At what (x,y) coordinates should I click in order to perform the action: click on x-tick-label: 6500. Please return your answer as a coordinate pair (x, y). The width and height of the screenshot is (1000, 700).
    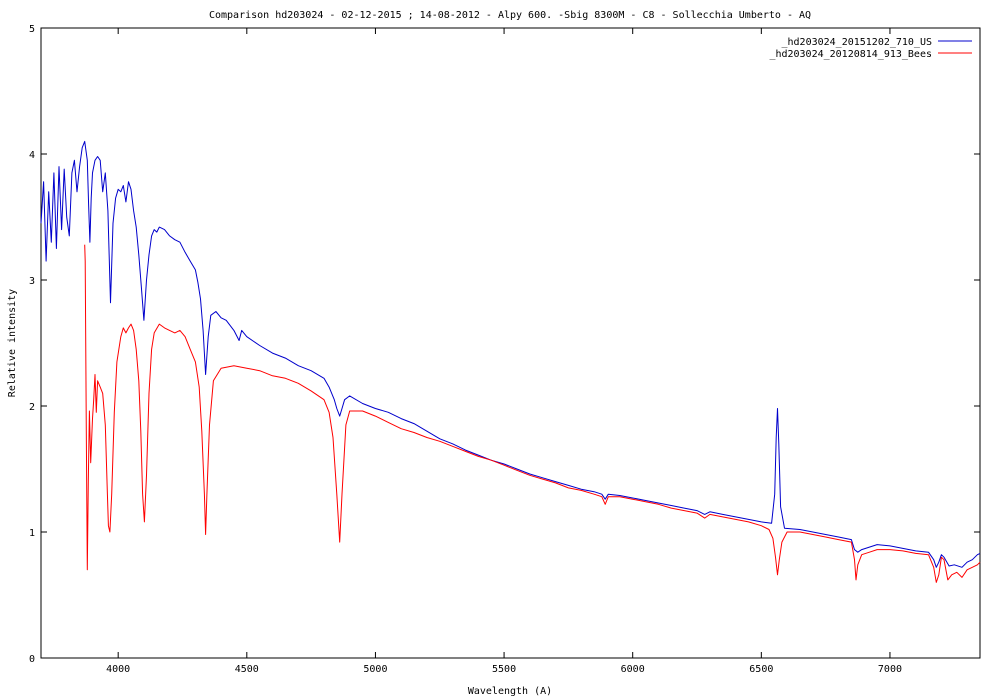
    Looking at the image, I should click on (761, 669).